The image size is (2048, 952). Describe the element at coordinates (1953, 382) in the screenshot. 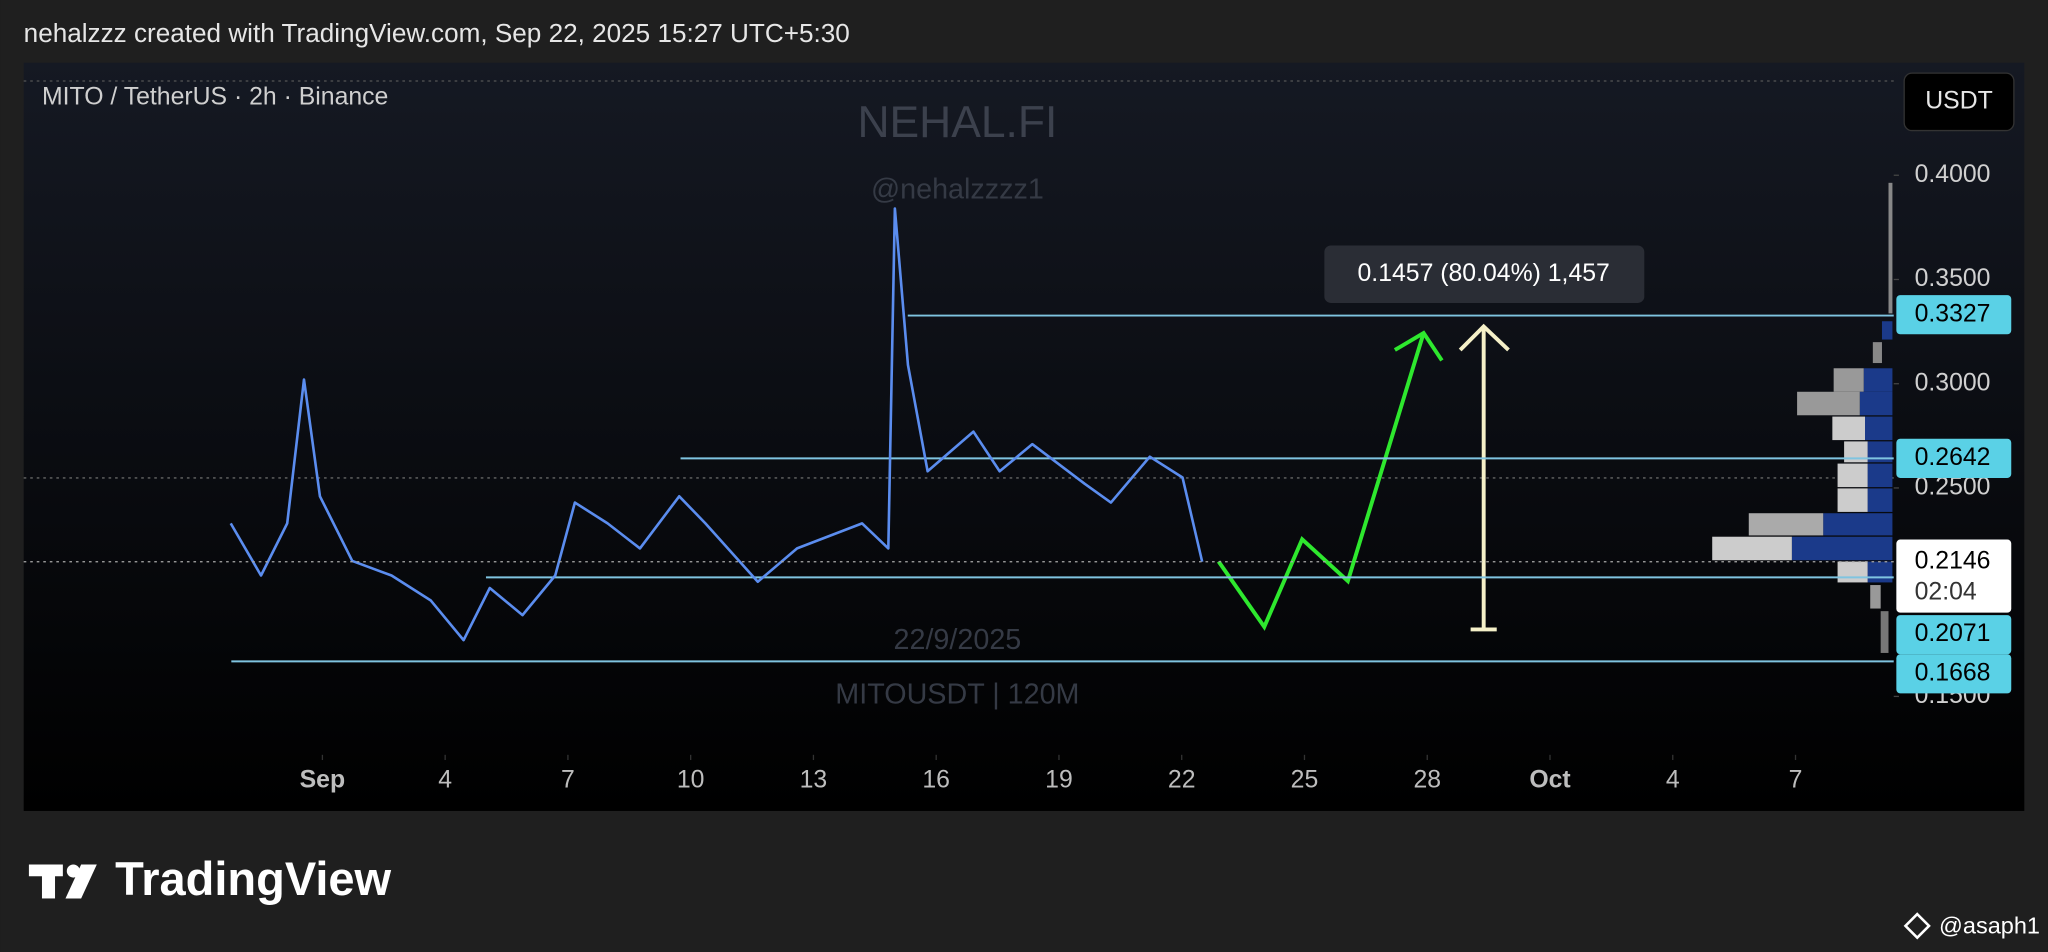

I see `y-tick-label: 0.3000` at that location.